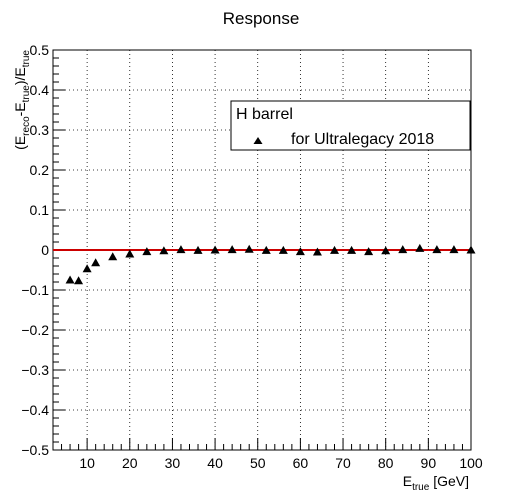 The height and width of the screenshot is (501, 523). What do you see at coordinates (264, 114) in the screenshot?
I see `legend-header: H barrel` at bounding box center [264, 114].